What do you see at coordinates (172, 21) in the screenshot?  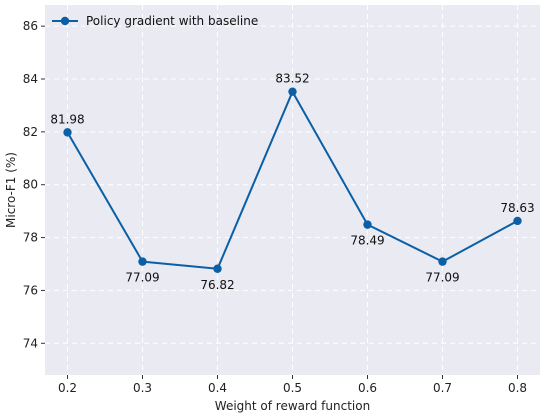 I see `legend-label: Policy gradient with baseline` at bounding box center [172, 21].